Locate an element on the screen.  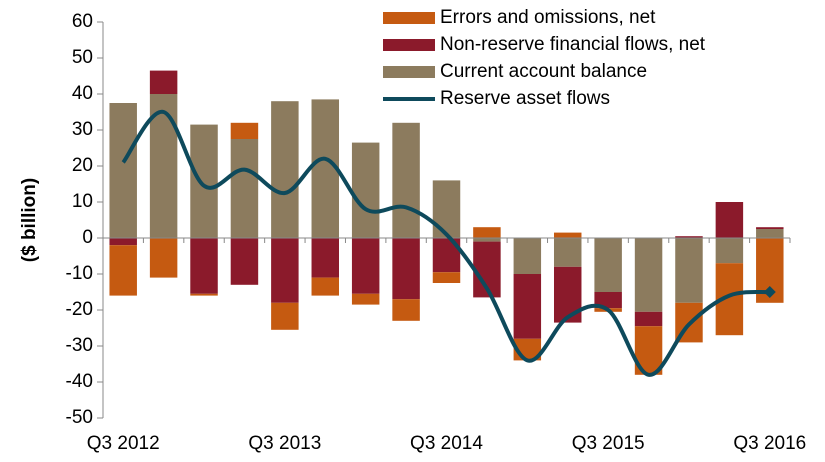
y-tick-label: 60 is located at coordinates (82, 21).